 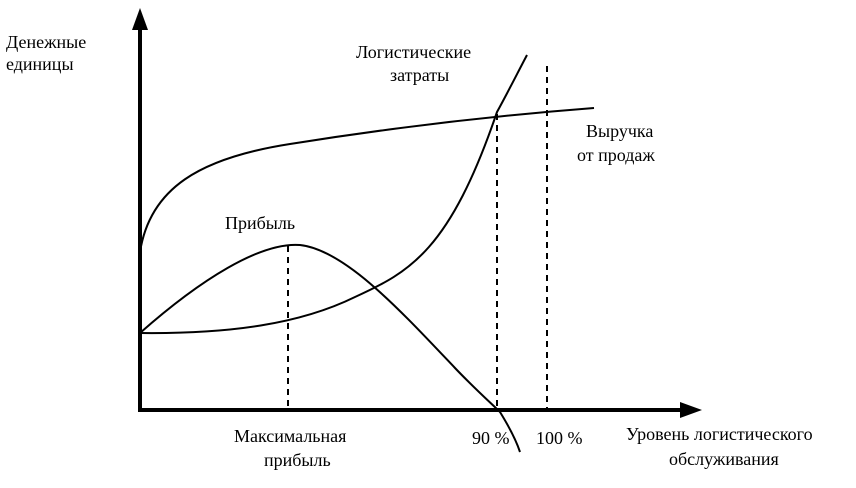 I want to click on max-profit-label-line1: Максимальная, so click(x=290, y=436).